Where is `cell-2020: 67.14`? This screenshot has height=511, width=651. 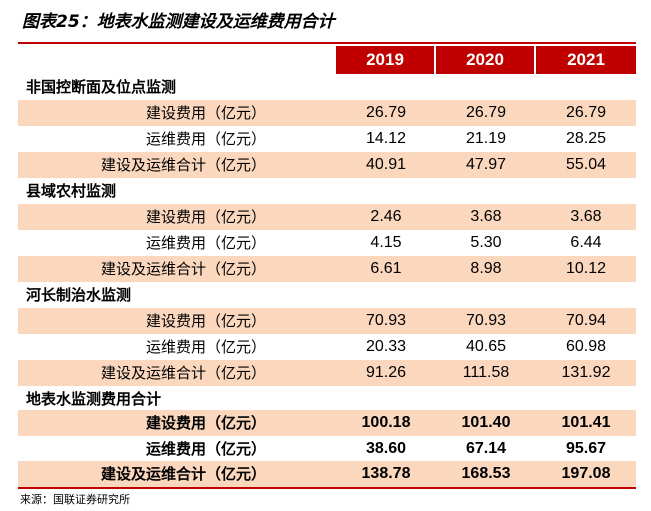
cell-2020: 67.14 is located at coordinates (486, 448).